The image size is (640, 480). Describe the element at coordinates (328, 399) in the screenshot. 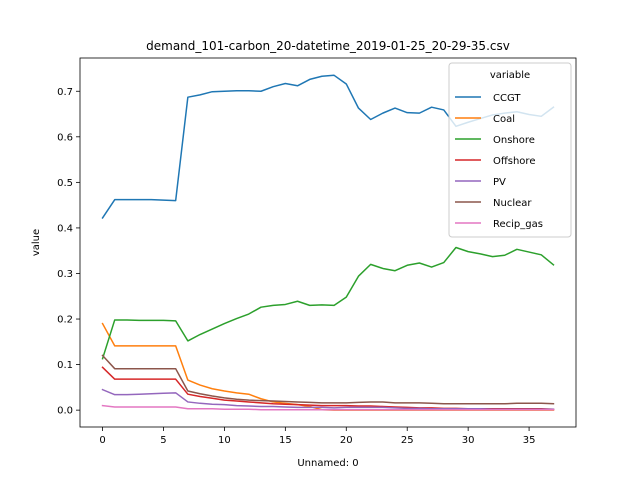

I see `series-line-pv` at that location.